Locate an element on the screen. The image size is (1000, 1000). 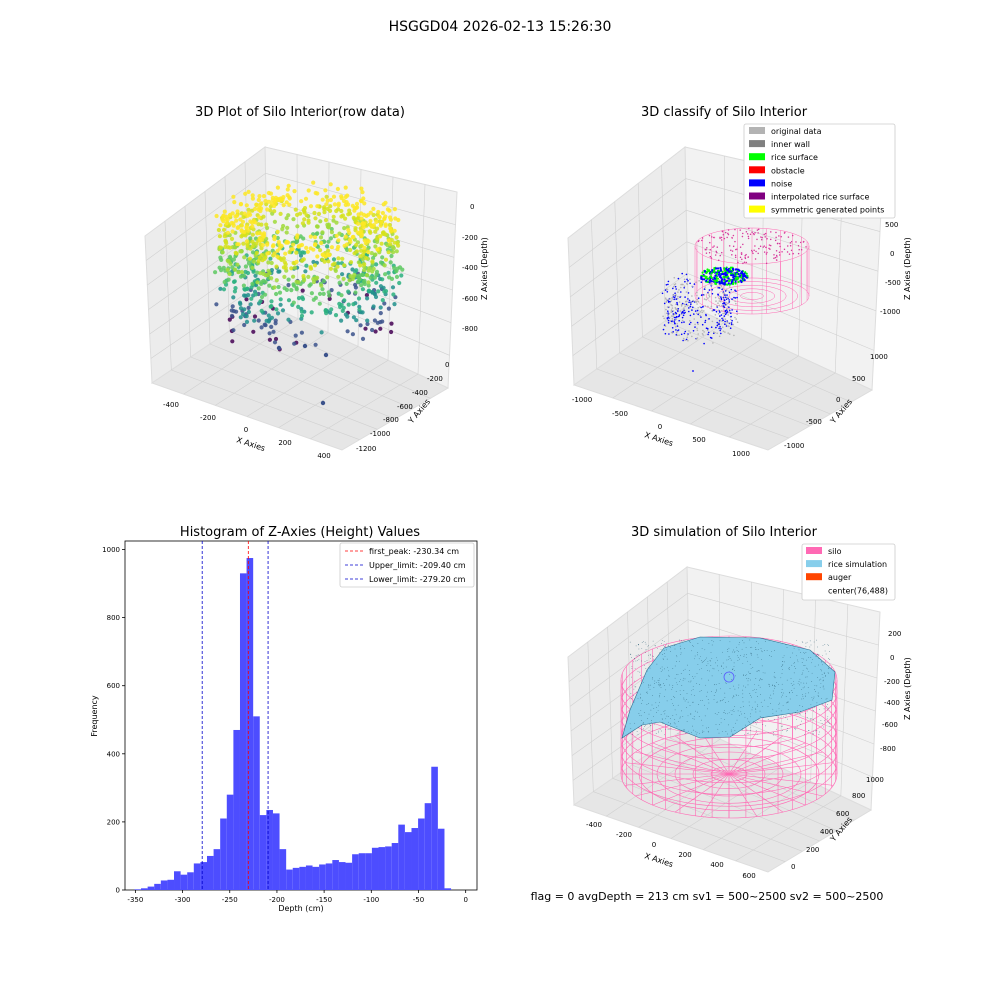
histogram-threshold-lines is located at coordinates (235, 715).